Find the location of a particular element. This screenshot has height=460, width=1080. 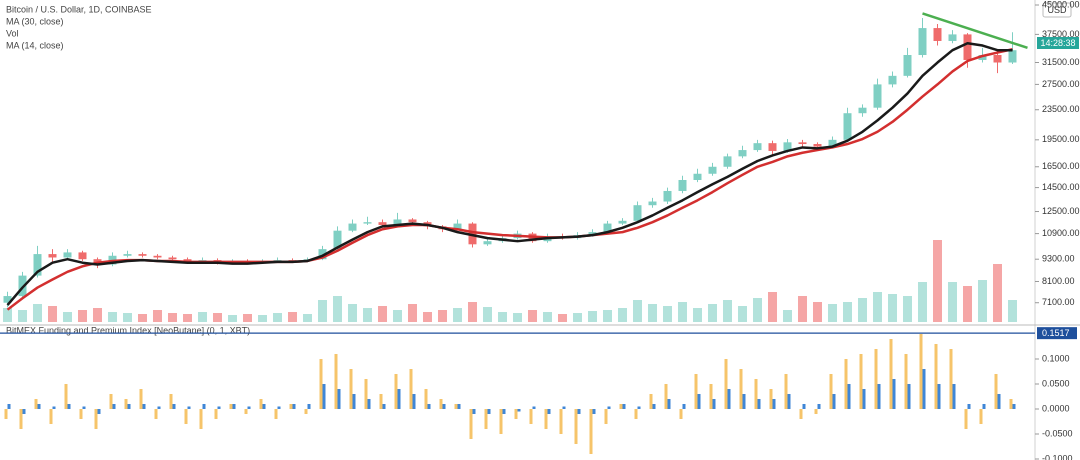

y-tick-label: -0.0500 is located at coordinates (1057, 433).